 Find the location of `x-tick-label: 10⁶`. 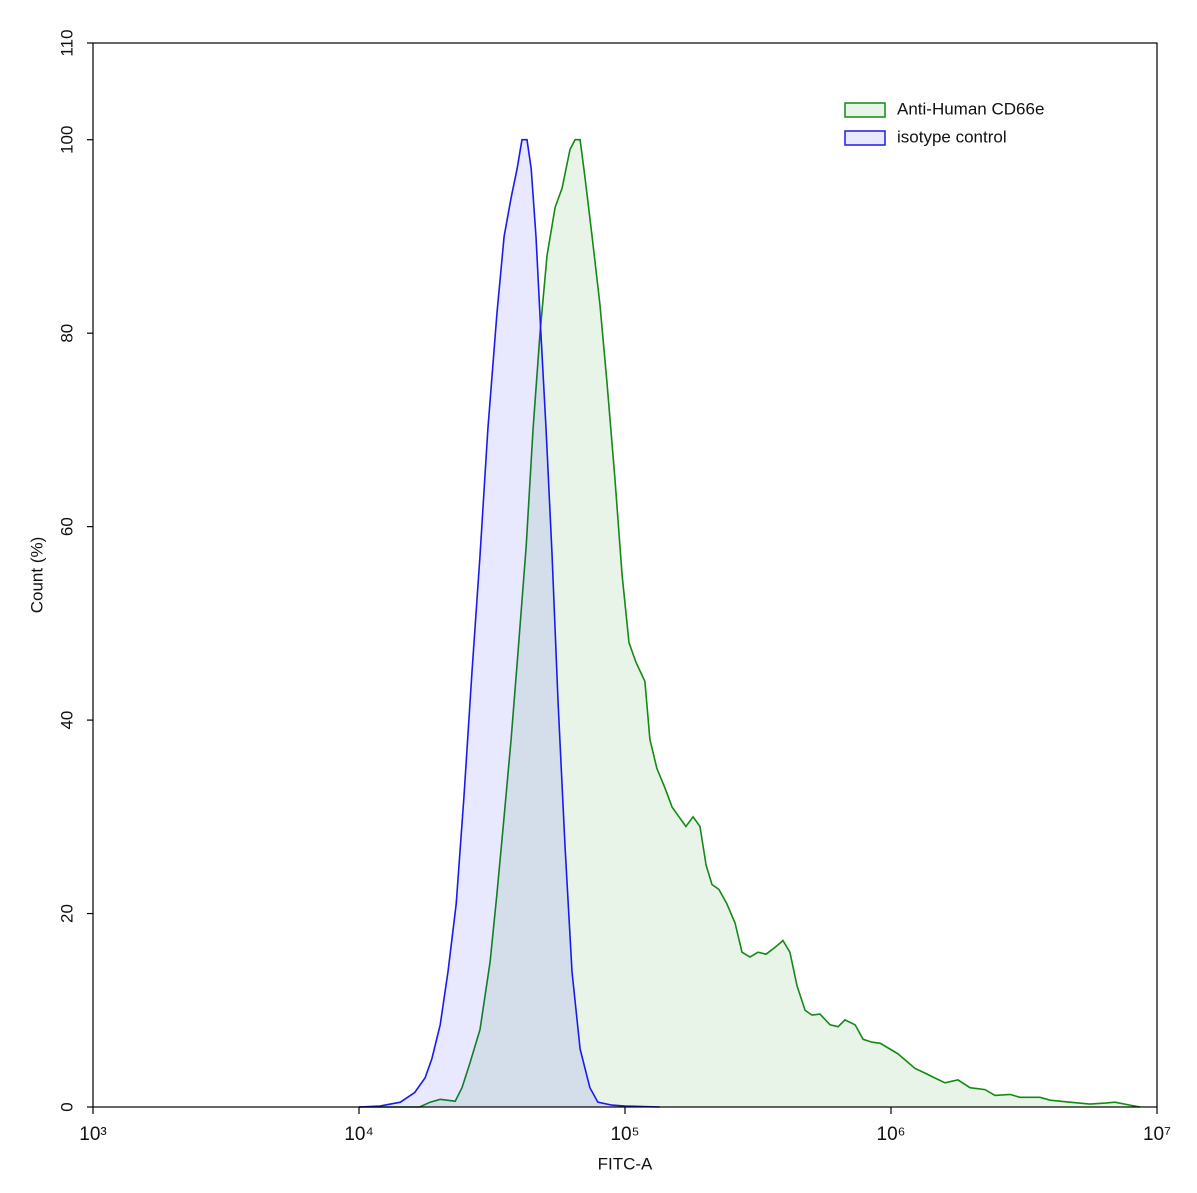

x-tick-label: 10⁶ is located at coordinates (891, 1134).